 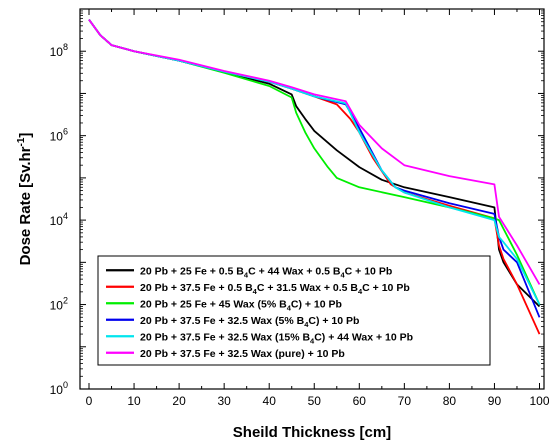 What do you see at coordinates (179, 401) in the screenshot?
I see `x-tick-label: 20` at bounding box center [179, 401].